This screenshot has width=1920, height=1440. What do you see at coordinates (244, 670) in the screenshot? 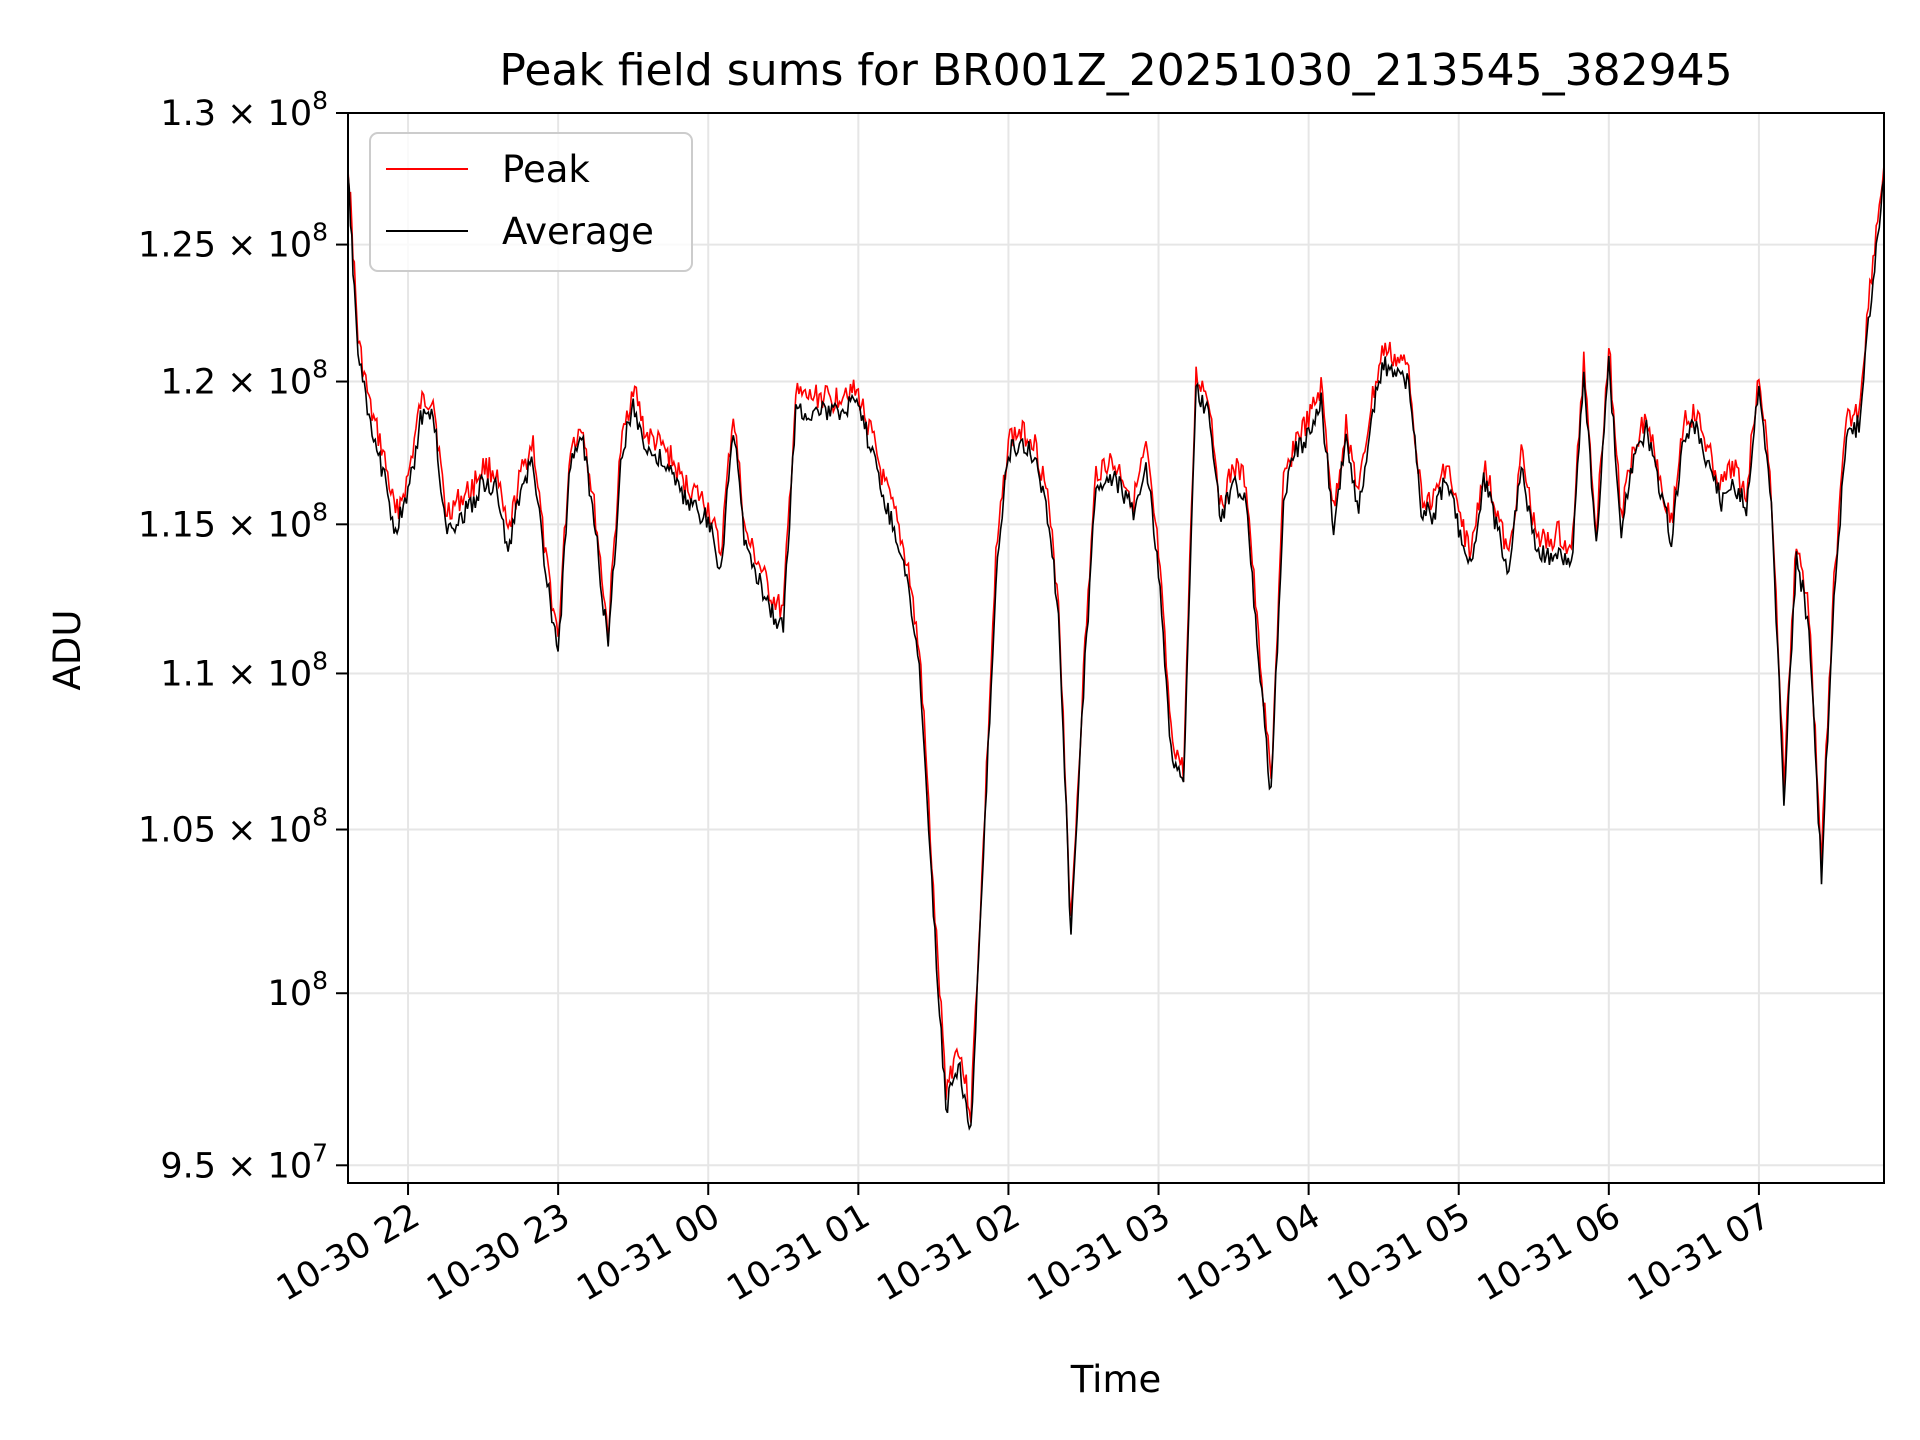
I see `y-tick-label: 1.1 × 108` at bounding box center [244, 670].